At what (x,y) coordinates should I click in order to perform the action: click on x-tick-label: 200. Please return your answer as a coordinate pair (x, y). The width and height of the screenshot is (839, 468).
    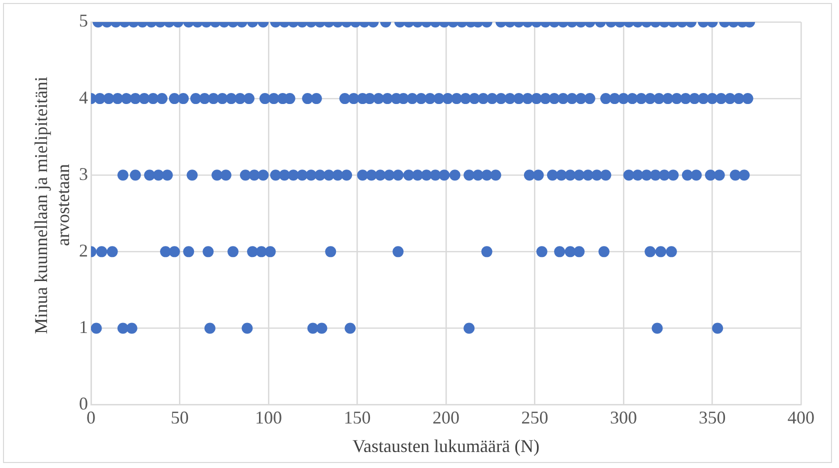
    Looking at the image, I should click on (446, 417).